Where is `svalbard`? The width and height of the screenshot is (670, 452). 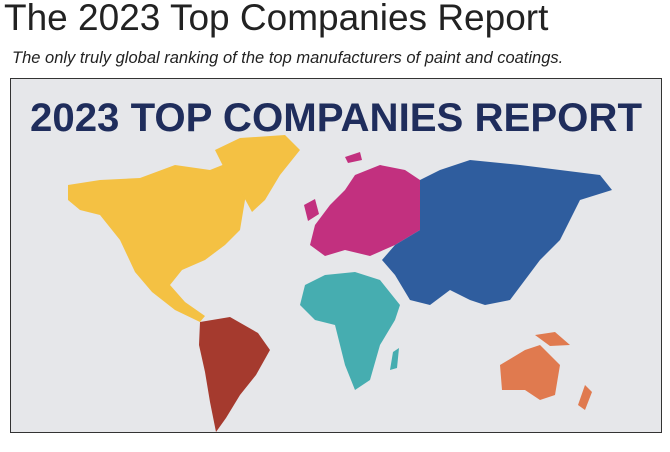
svalbard is located at coordinates (353, 157).